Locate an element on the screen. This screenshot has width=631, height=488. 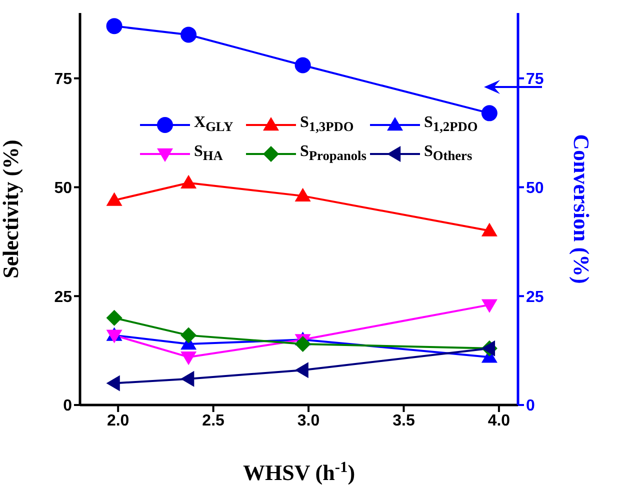
x-tick-label: 3.0 is located at coordinates (308, 421).